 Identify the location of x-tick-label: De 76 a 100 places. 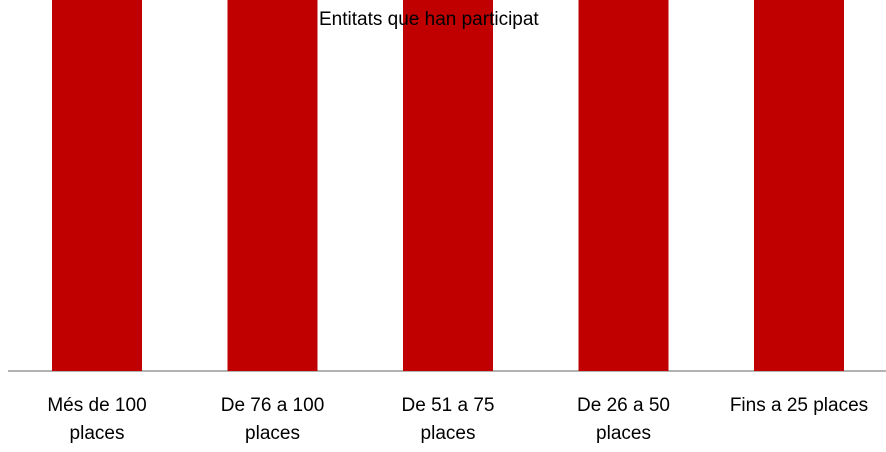
(272, 419).